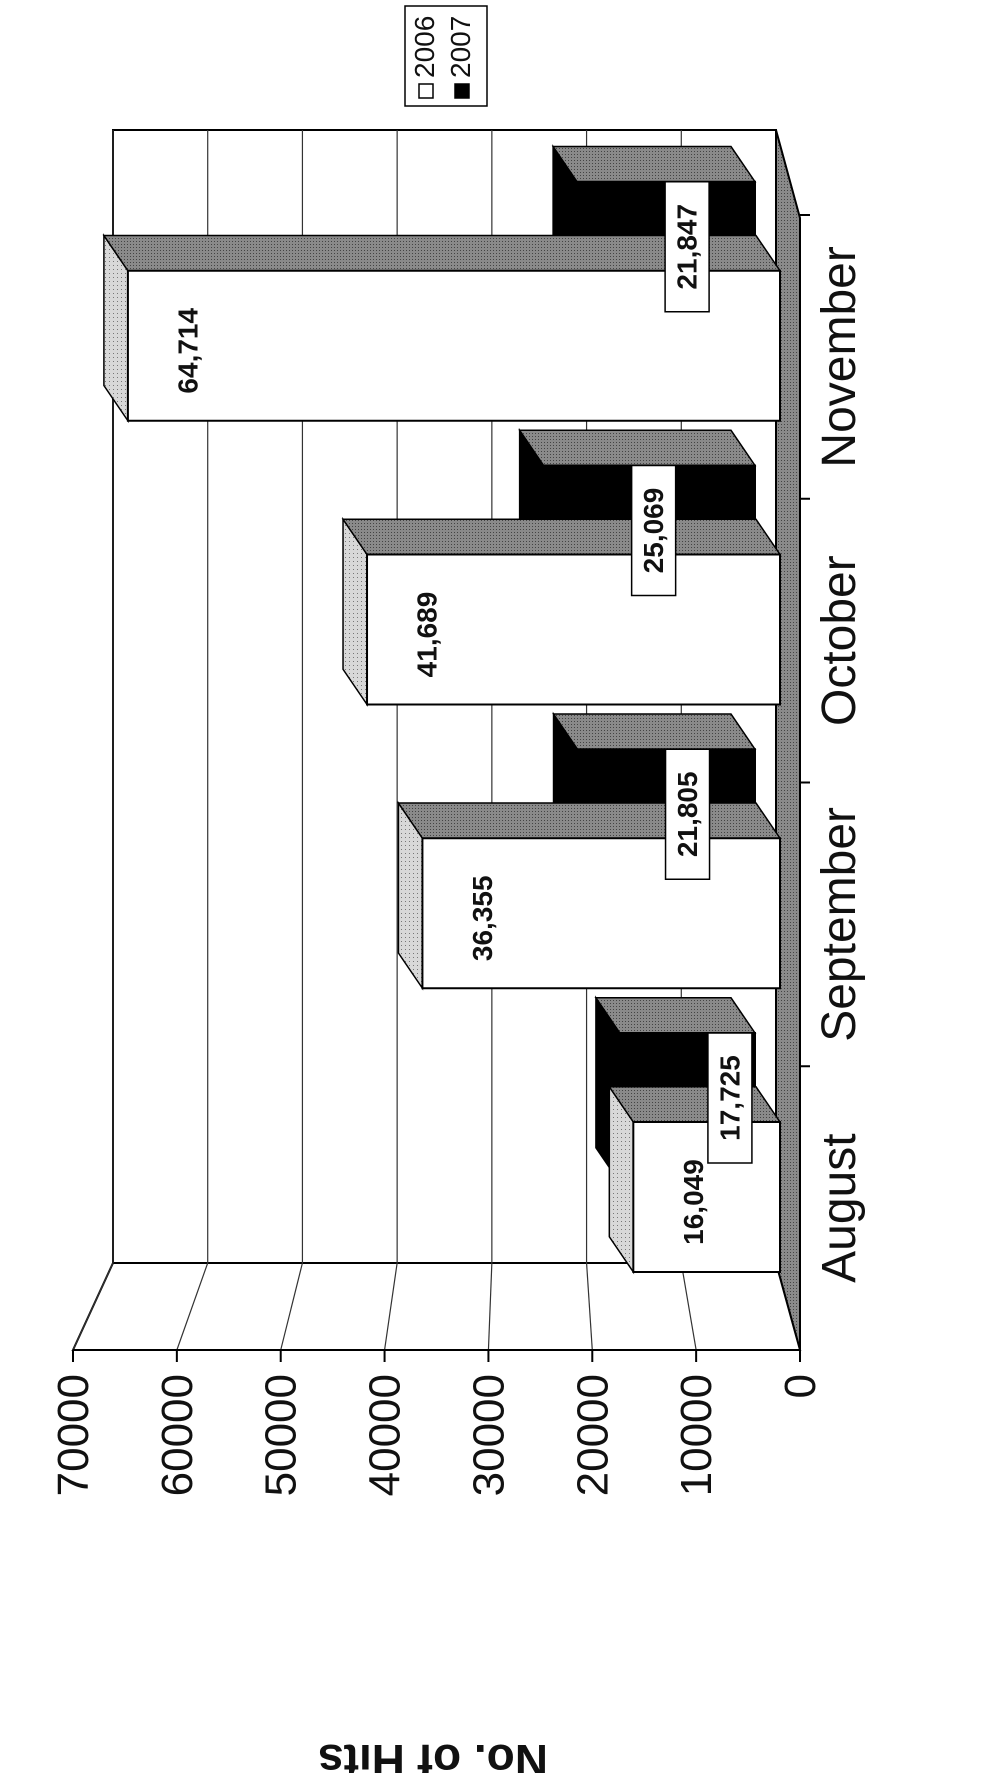 Image resolution: width=987 pixels, height=1773 pixels. Describe the element at coordinates (424, 47) in the screenshot. I see `legend-label-2006: 2006` at that location.